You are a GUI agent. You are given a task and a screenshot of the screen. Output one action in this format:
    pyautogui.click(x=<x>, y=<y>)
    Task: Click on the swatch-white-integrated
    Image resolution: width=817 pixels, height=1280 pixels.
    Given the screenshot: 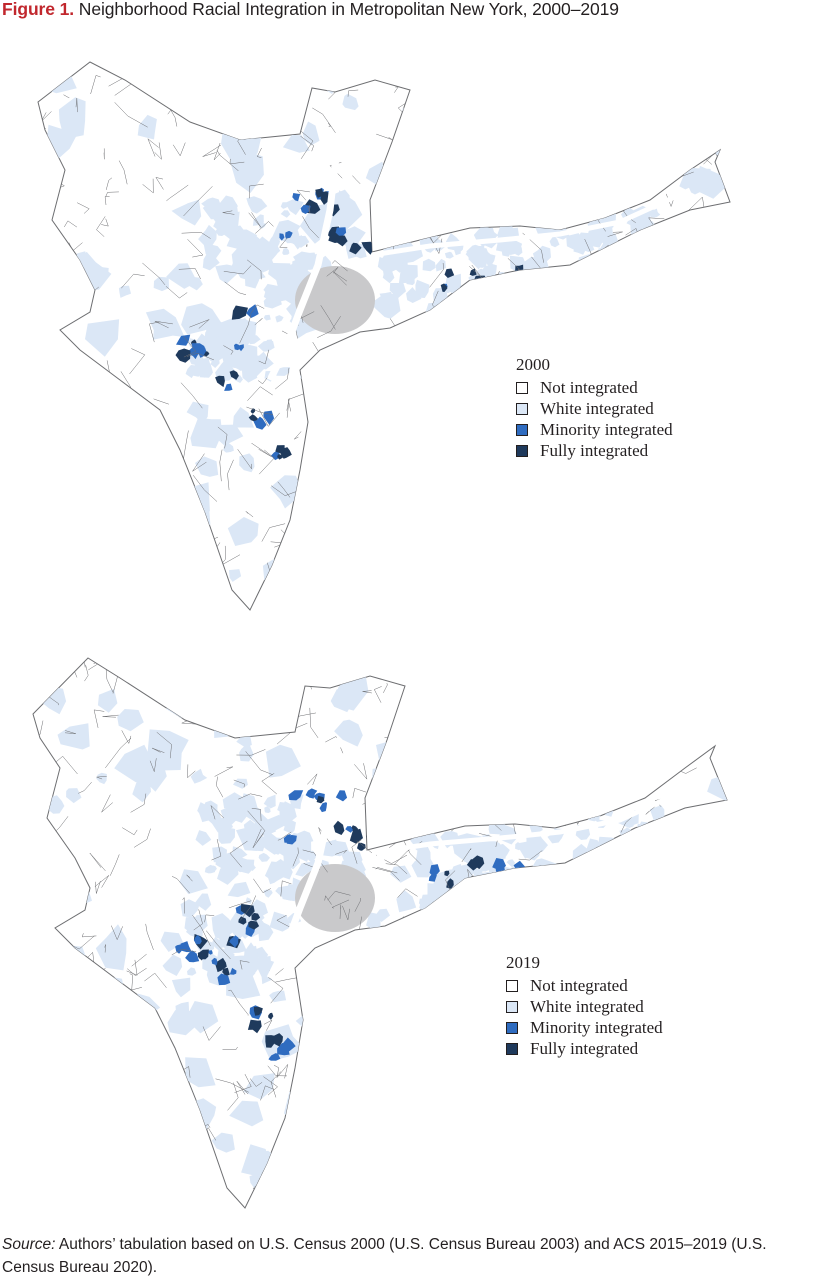 What is the action you would take?
    pyautogui.click(x=512, y=1006)
    